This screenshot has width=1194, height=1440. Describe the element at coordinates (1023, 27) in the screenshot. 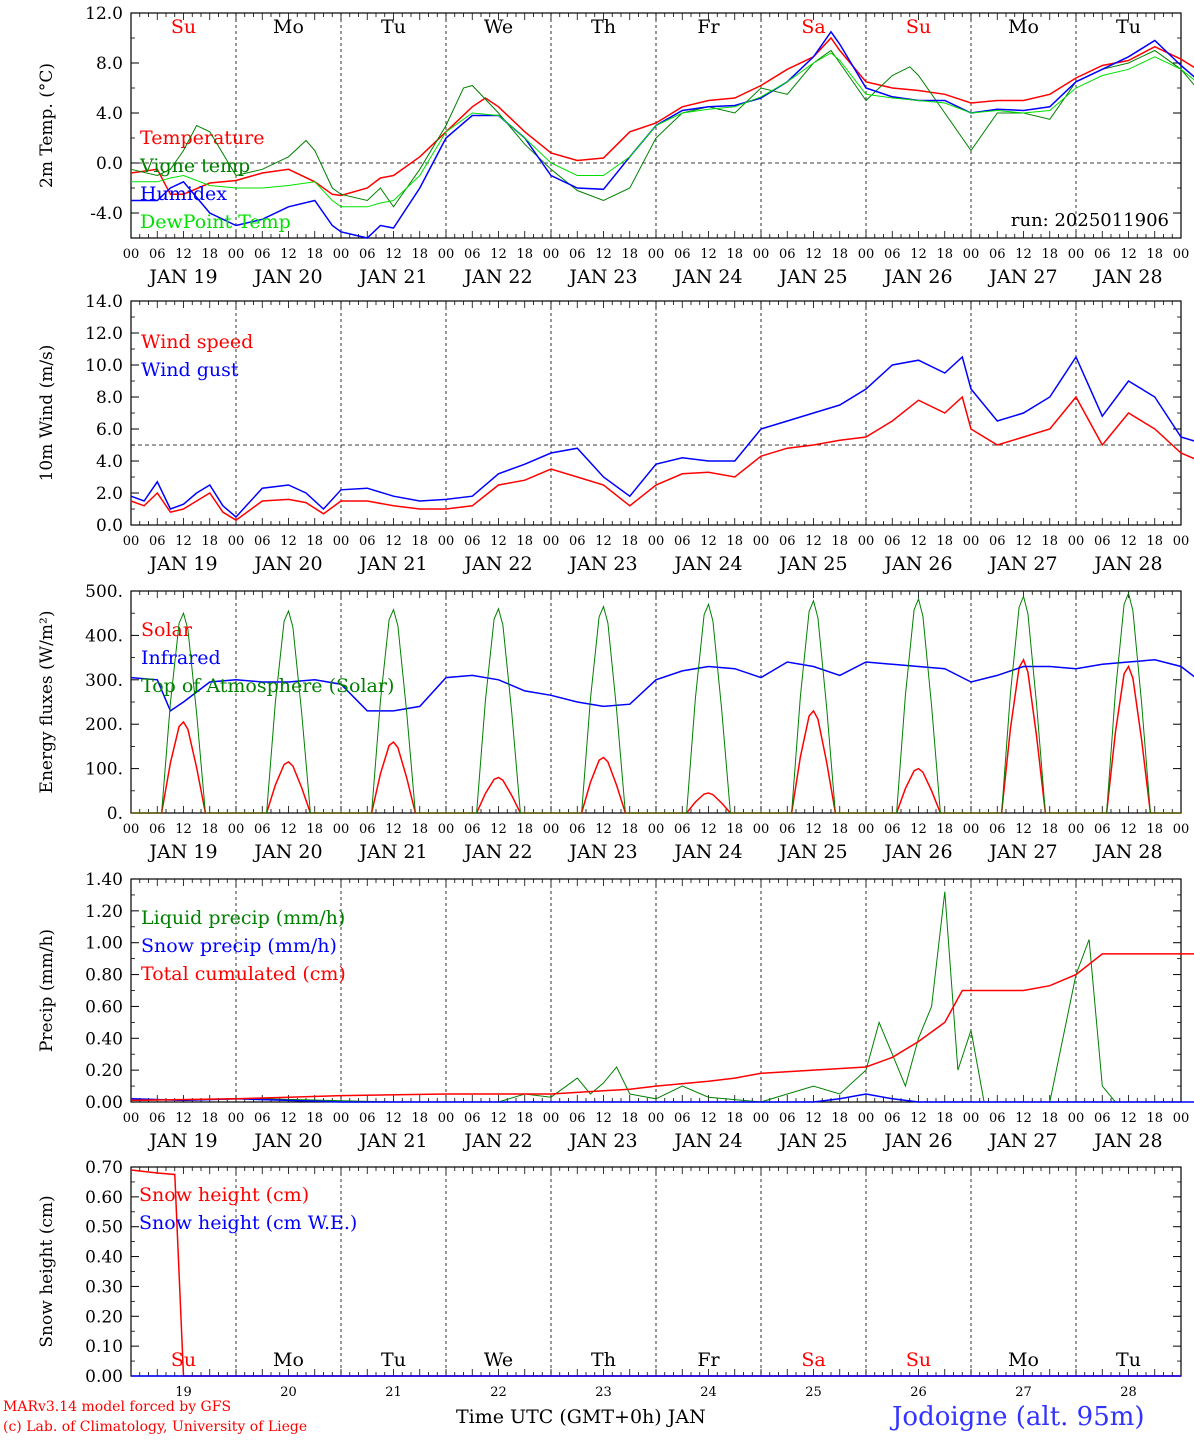

I see `day-name: Mo` at that location.